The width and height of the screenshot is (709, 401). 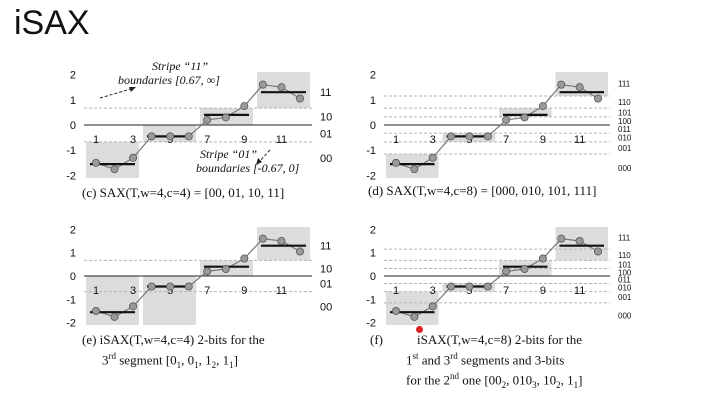 What do you see at coordinates (117, 93) in the screenshot?
I see `stripe-11-arrow` at bounding box center [117, 93].